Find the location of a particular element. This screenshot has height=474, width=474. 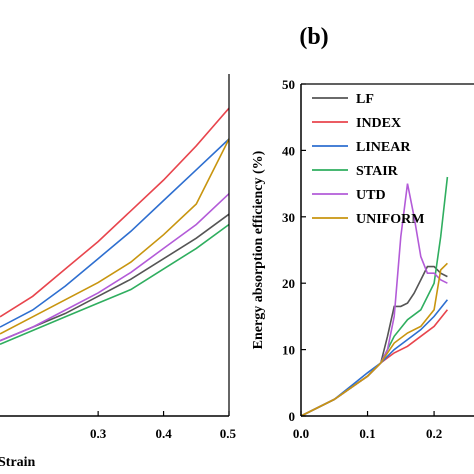

panel-b-y-axis-label: Energy absorption efficiency (%) is located at coordinates (258, 249).